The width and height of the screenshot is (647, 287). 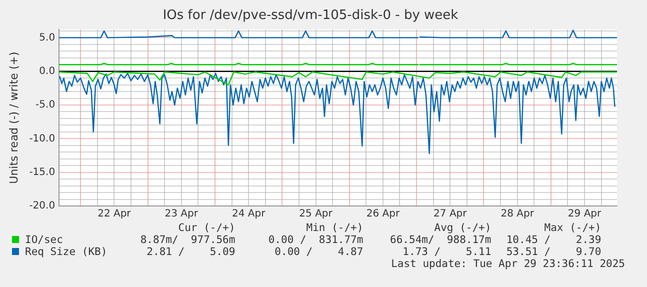 What do you see at coordinates (517, 214) in the screenshot?
I see `x-tick-label: 28 Apr` at bounding box center [517, 214].